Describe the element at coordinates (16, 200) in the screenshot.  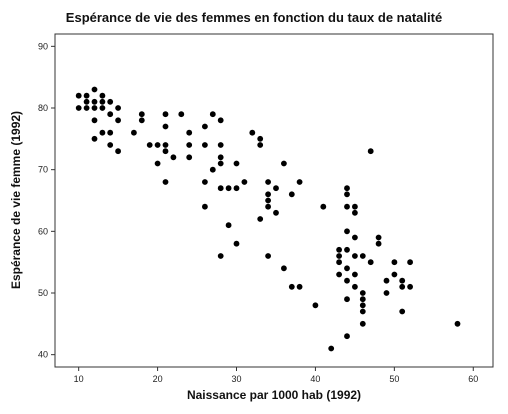
I see `y-axis-label: Espérance de vie femme (1992)` at that location.